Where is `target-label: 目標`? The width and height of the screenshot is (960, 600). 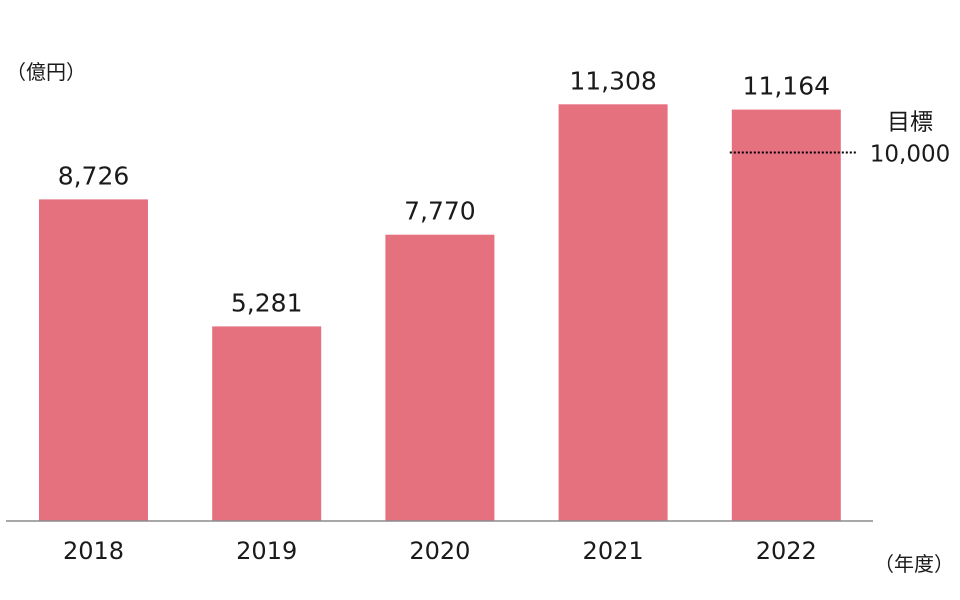
target-label: 目標 is located at coordinates (910, 123).